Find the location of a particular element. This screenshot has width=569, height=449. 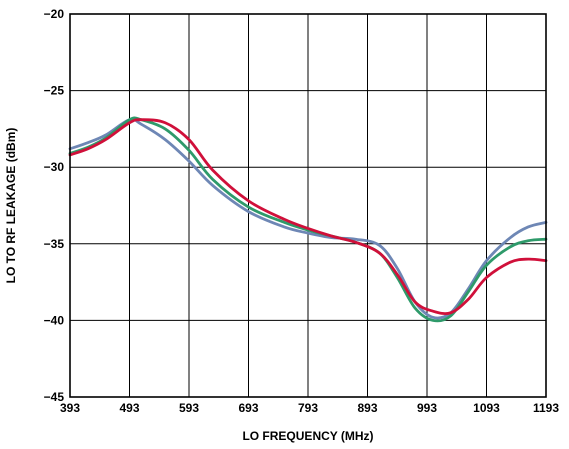

x-axis-ticks: 393 493 593 693 793 893 993 1093 1193 is located at coordinates (309, 408).